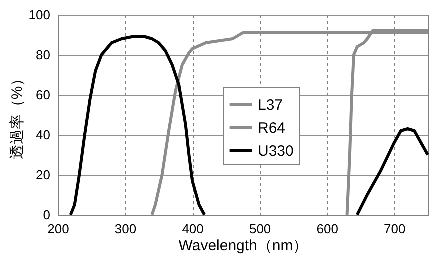 The image size is (447, 265). Describe the element at coordinates (39, 15) in the screenshot. I see `y-tick-label: 100` at that location.